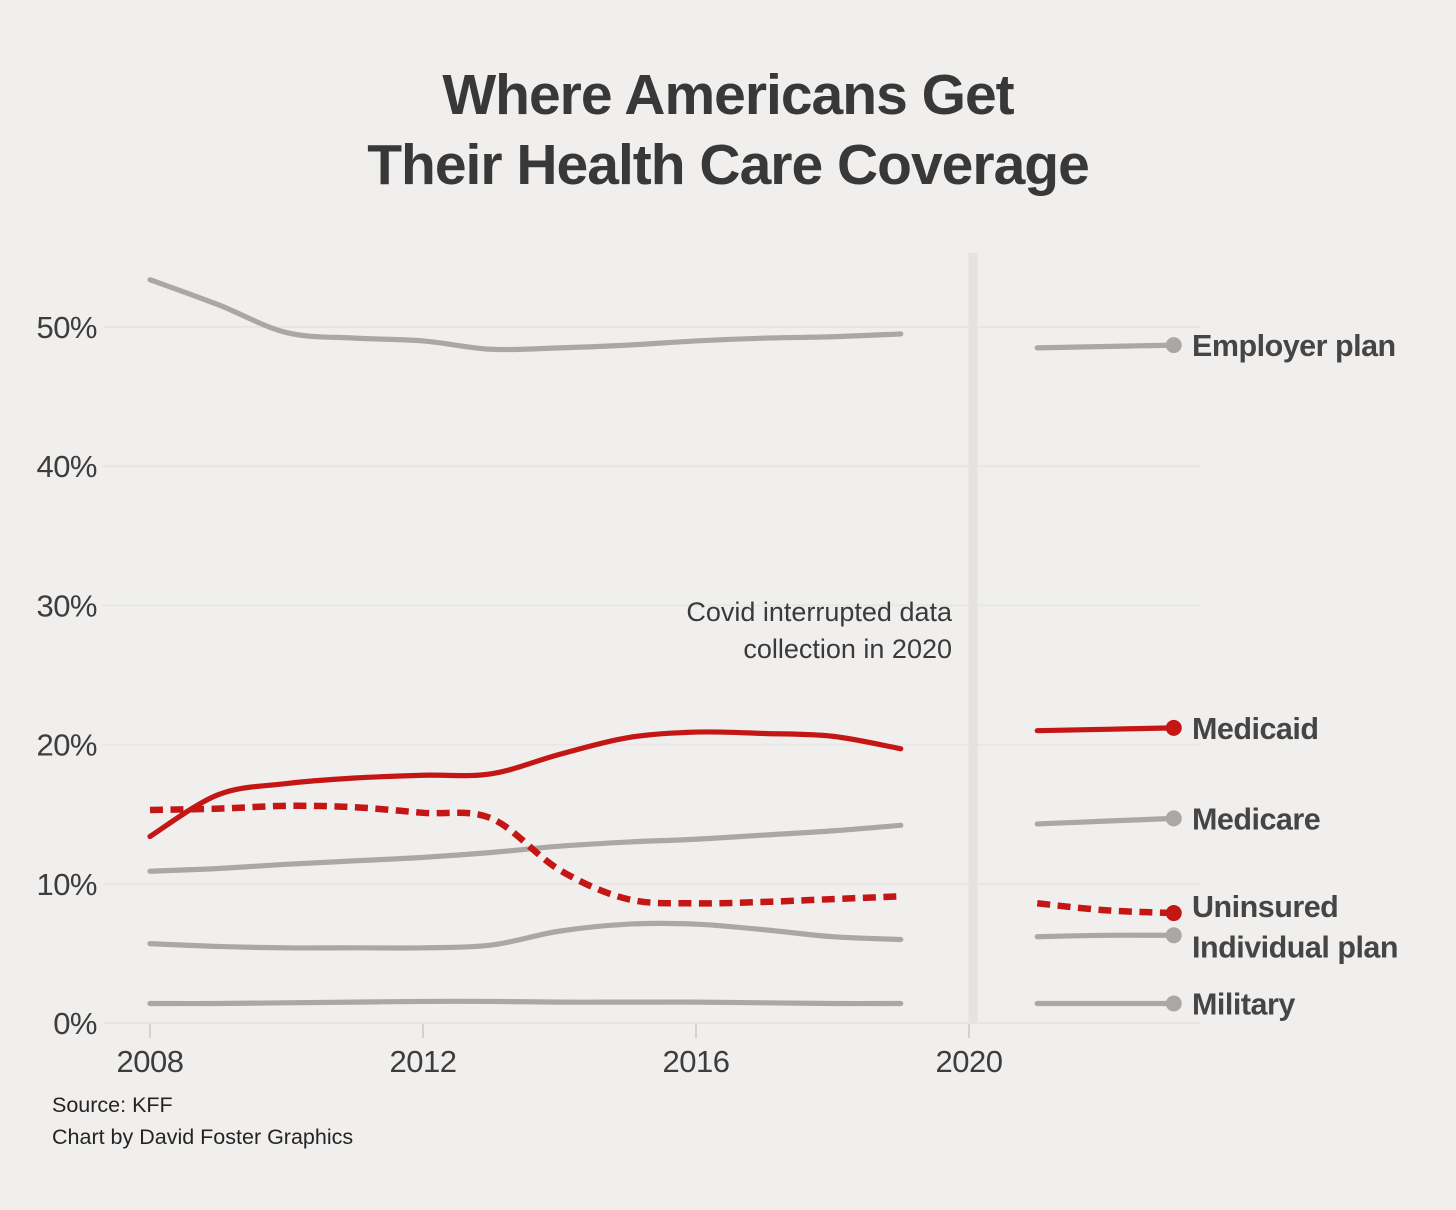 This screenshot has height=1210, width=1456. I want to click on series-end-dot-military, so click(1173, 1003).